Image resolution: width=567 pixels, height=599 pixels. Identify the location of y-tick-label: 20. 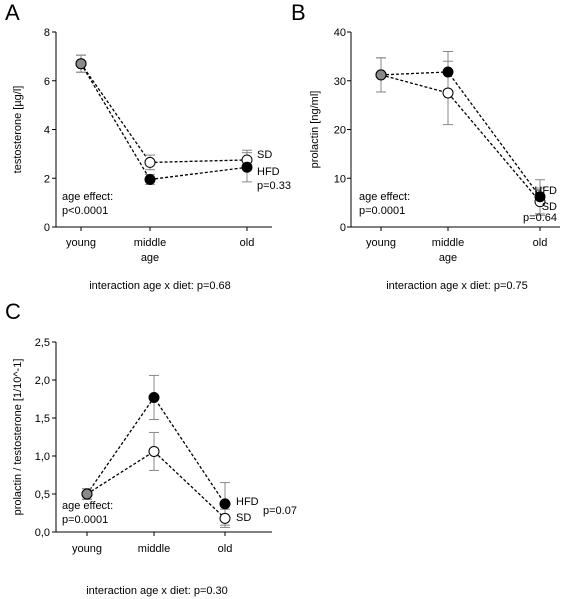
(340, 131).